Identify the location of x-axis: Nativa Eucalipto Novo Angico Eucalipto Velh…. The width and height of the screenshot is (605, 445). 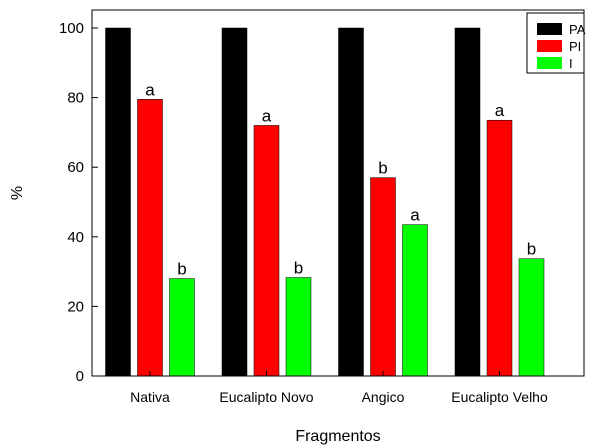
(339, 388).